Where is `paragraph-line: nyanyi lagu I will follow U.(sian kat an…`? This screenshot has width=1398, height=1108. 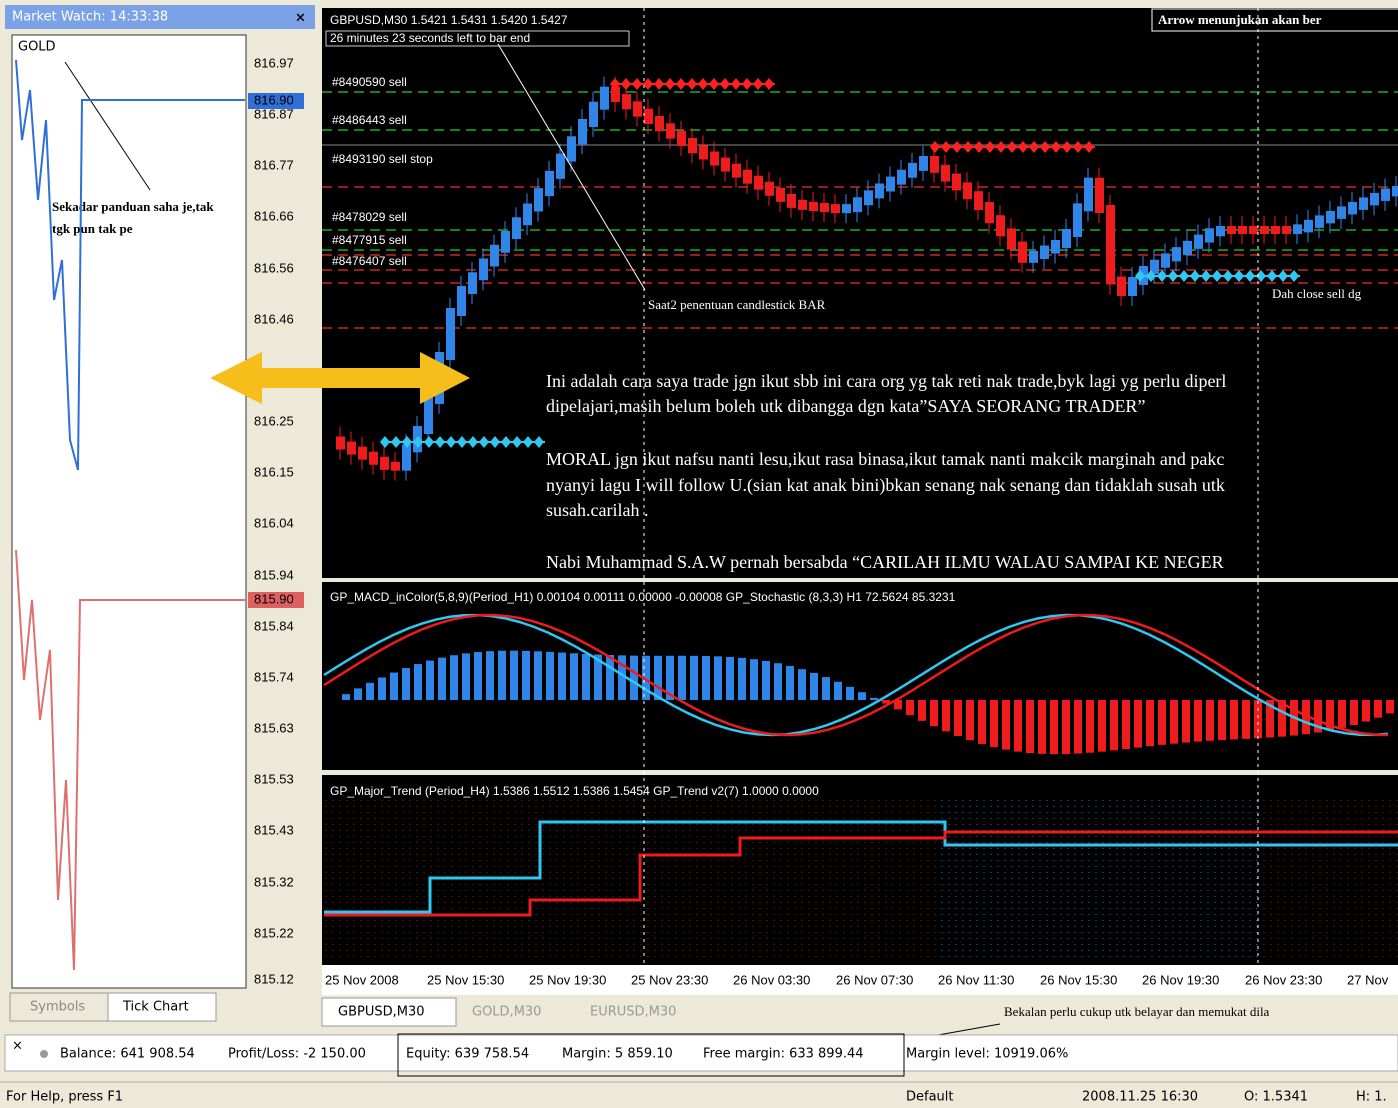 paragraph-line: nyanyi lagu I will follow U.(sian kat an… is located at coordinates (885, 485).